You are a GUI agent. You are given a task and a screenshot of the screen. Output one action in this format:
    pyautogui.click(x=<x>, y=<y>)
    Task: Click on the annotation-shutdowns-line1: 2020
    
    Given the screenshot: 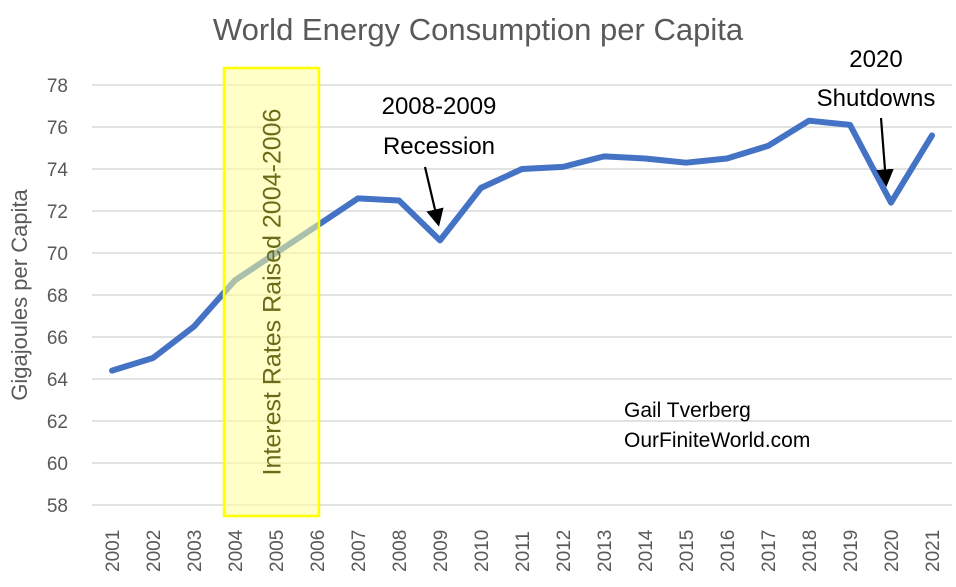 What is the action you would take?
    pyautogui.click(x=875, y=59)
    